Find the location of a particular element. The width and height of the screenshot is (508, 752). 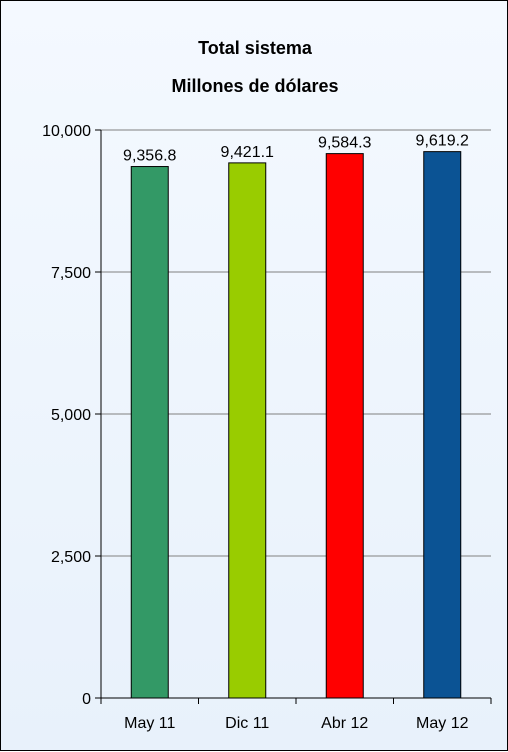

y-tick-label: 5,000 is located at coordinates (71, 415).